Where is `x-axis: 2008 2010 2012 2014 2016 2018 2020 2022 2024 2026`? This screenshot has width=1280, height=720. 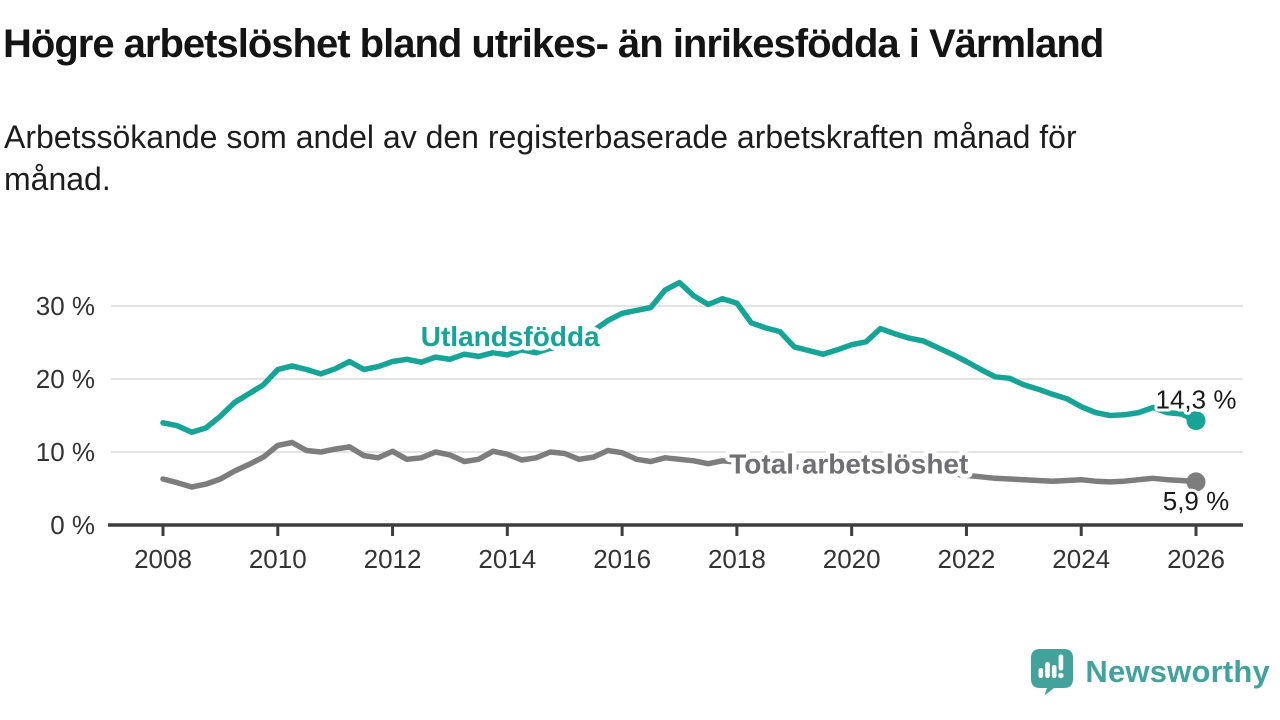 x-axis: 2008 2010 2012 2014 2016 2018 2020 2022 2024 2026 is located at coordinates (675, 548).